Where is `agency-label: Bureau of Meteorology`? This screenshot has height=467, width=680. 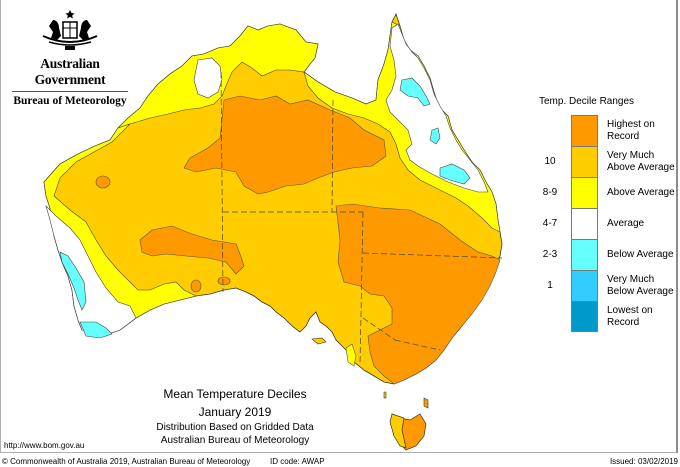 agency-label: Bureau of Meteorology is located at coordinates (70, 101).